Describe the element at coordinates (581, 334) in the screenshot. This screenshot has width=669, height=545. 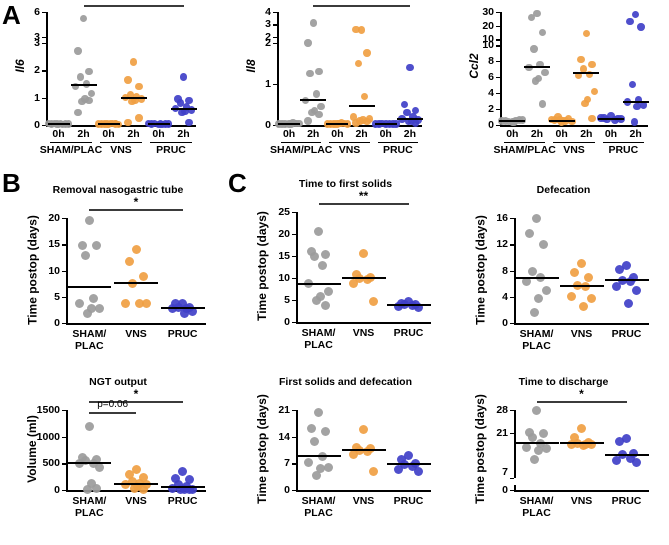
I see `defecation-x-group-label: VNS` at that location.